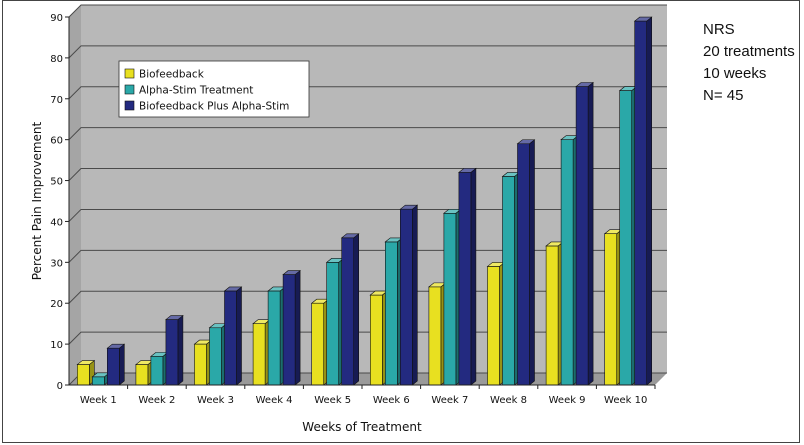 The height and width of the screenshot is (445, 804). Describe the element at coordinates (56, 18) in the screenshot. I see `y-tick-label: 90` at that location.